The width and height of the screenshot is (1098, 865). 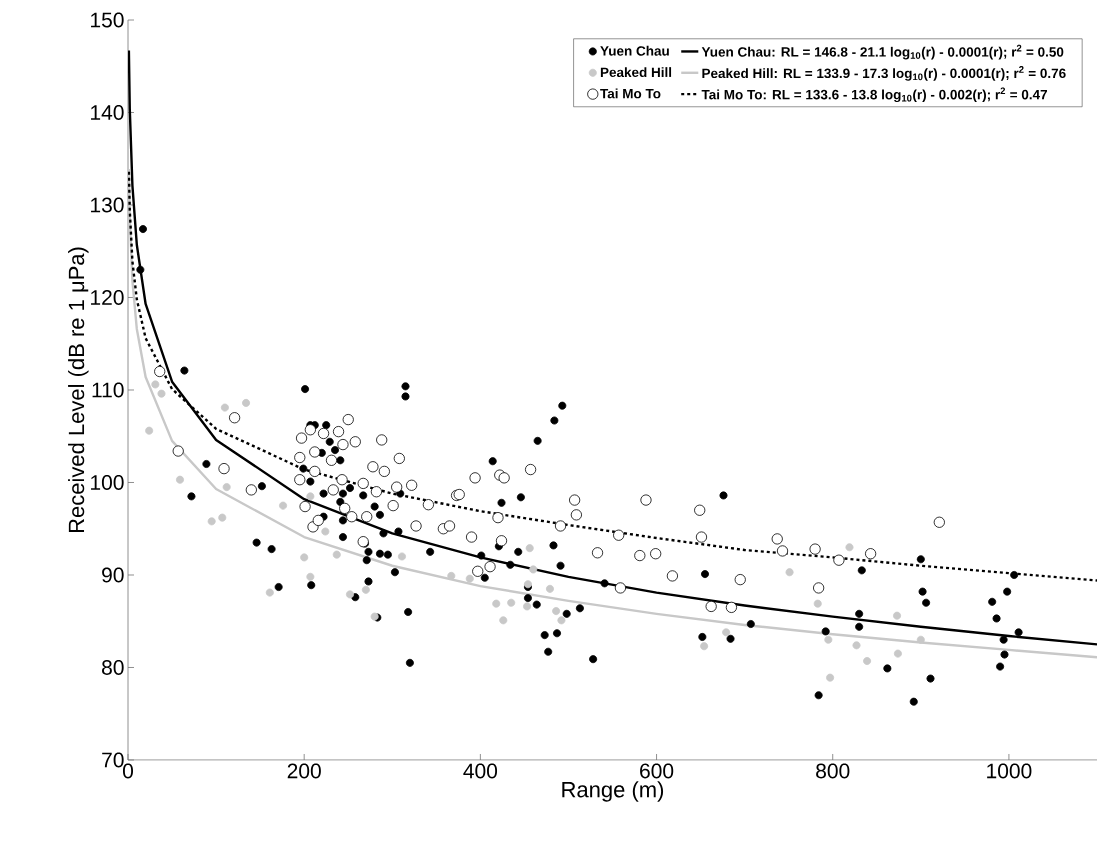 I want to click on legend-label: Peaked Hill, so click(x=636, y=72).